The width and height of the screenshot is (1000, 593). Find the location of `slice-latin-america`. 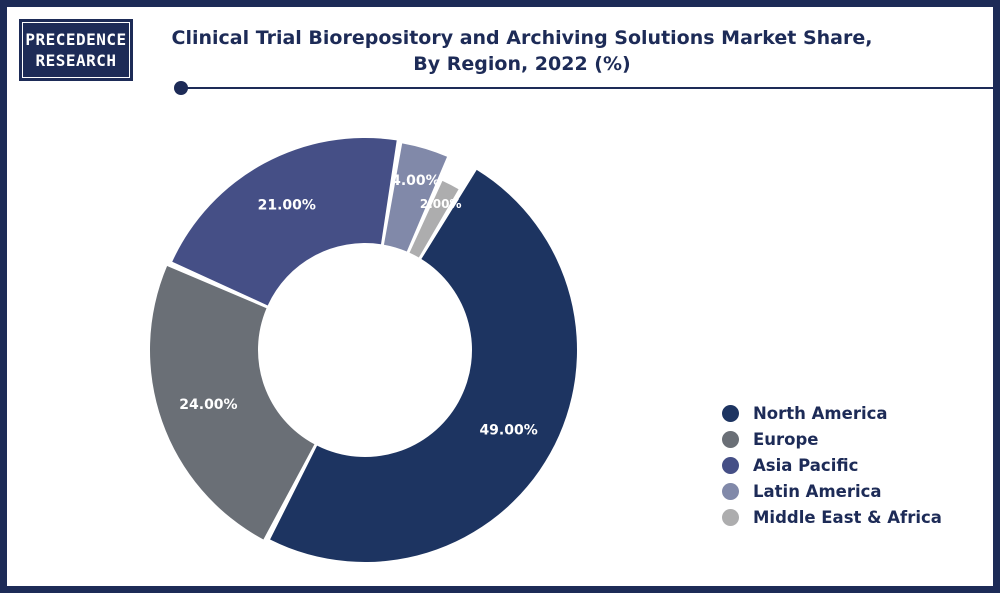

slice-latin-america is located at coordinates (415, 197).